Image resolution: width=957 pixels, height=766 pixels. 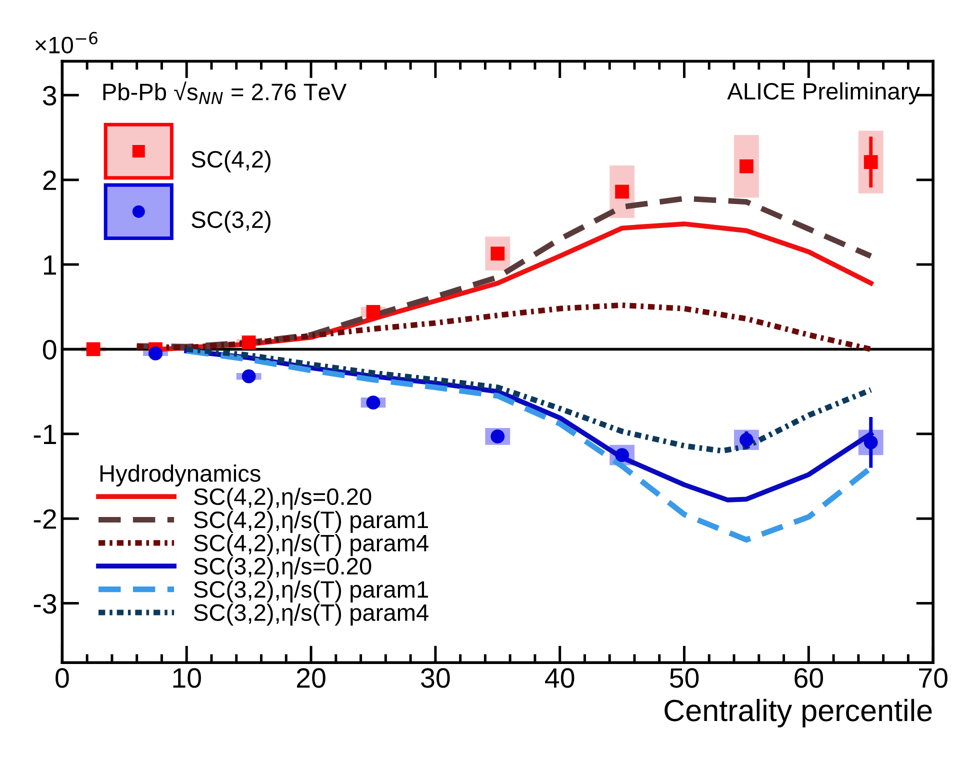 I want to click on annotation: ALICE Preliminary, so click(x=823, y=93).